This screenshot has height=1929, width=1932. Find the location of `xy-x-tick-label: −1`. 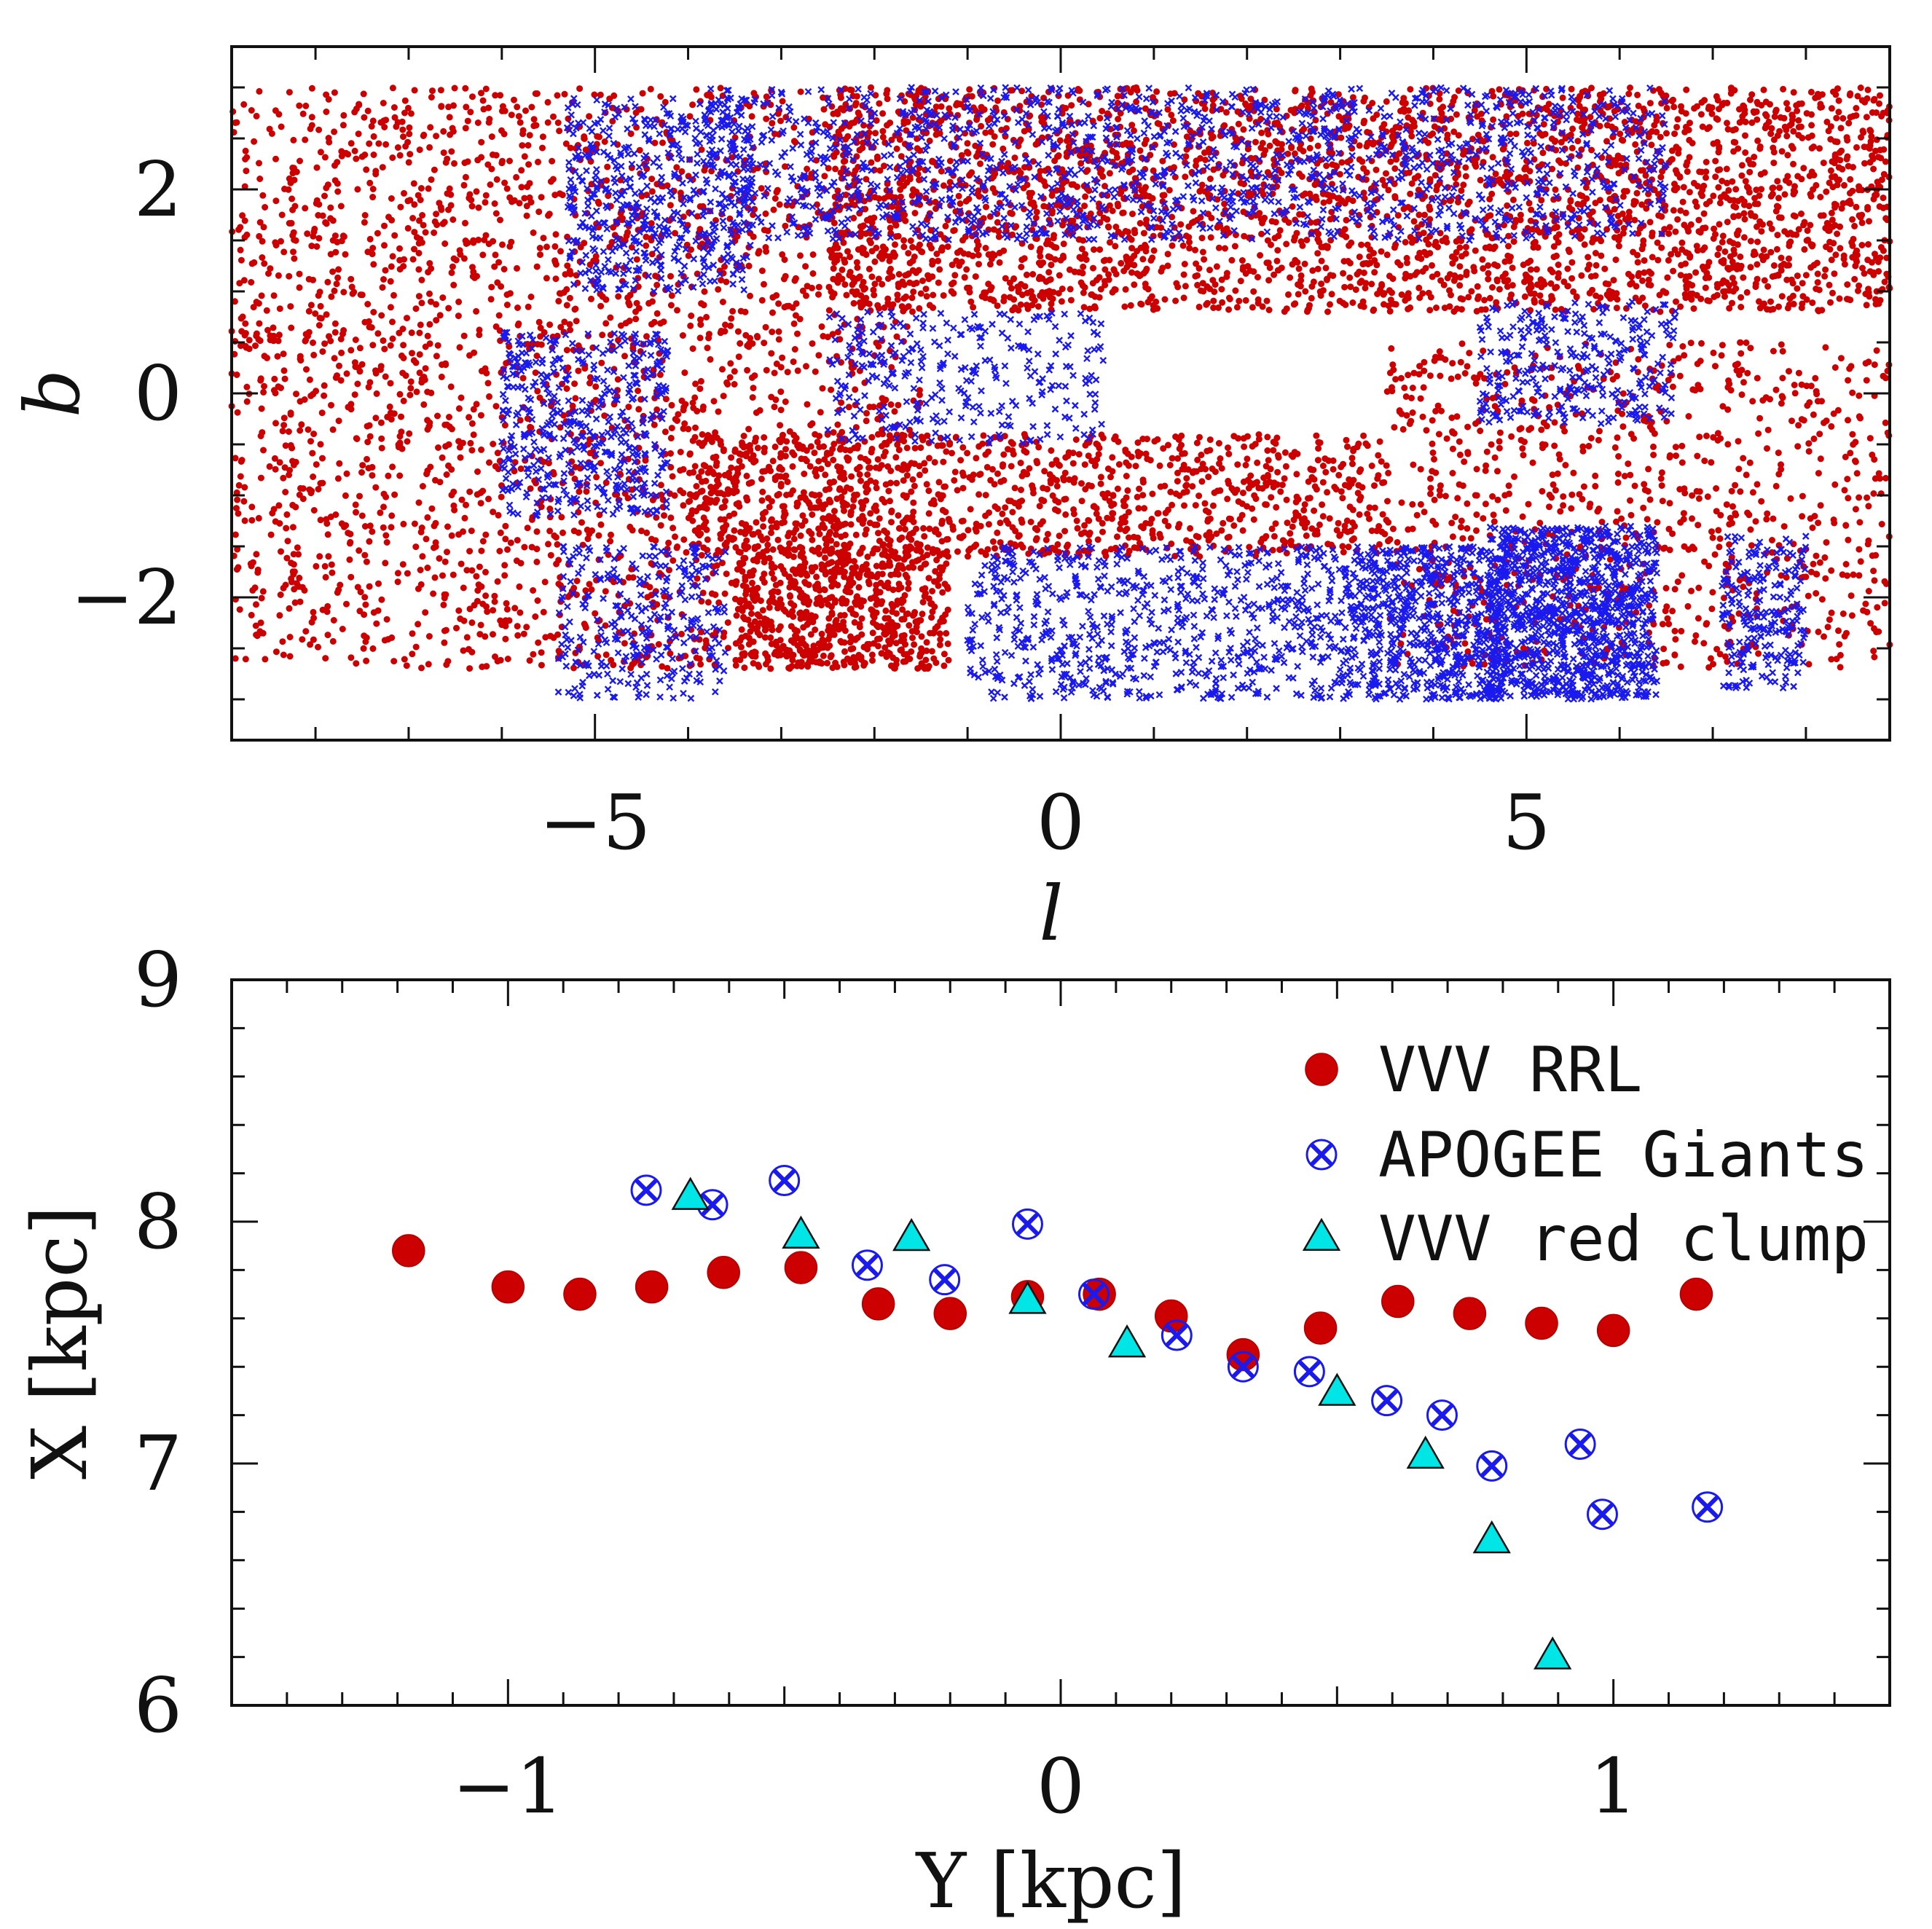

xy-x-tick-label: −1 is located at coordinates (508, 1787).